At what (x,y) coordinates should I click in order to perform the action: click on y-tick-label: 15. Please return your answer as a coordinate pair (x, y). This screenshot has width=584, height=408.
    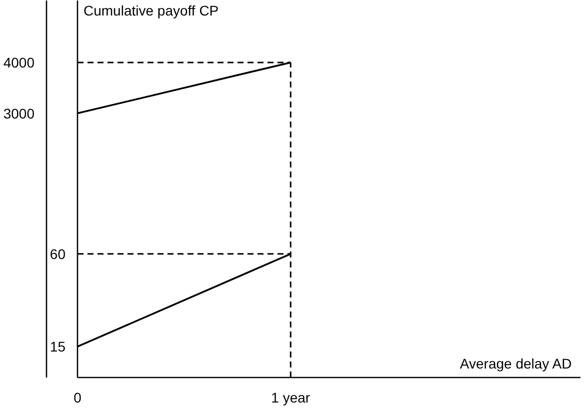
    Looking at the image, I should click on (58, 346).